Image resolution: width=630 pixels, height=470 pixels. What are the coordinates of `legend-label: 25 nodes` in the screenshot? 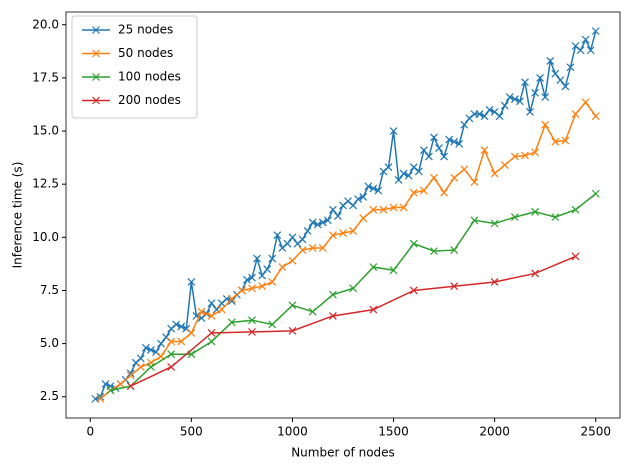 It's located at (145, 30).